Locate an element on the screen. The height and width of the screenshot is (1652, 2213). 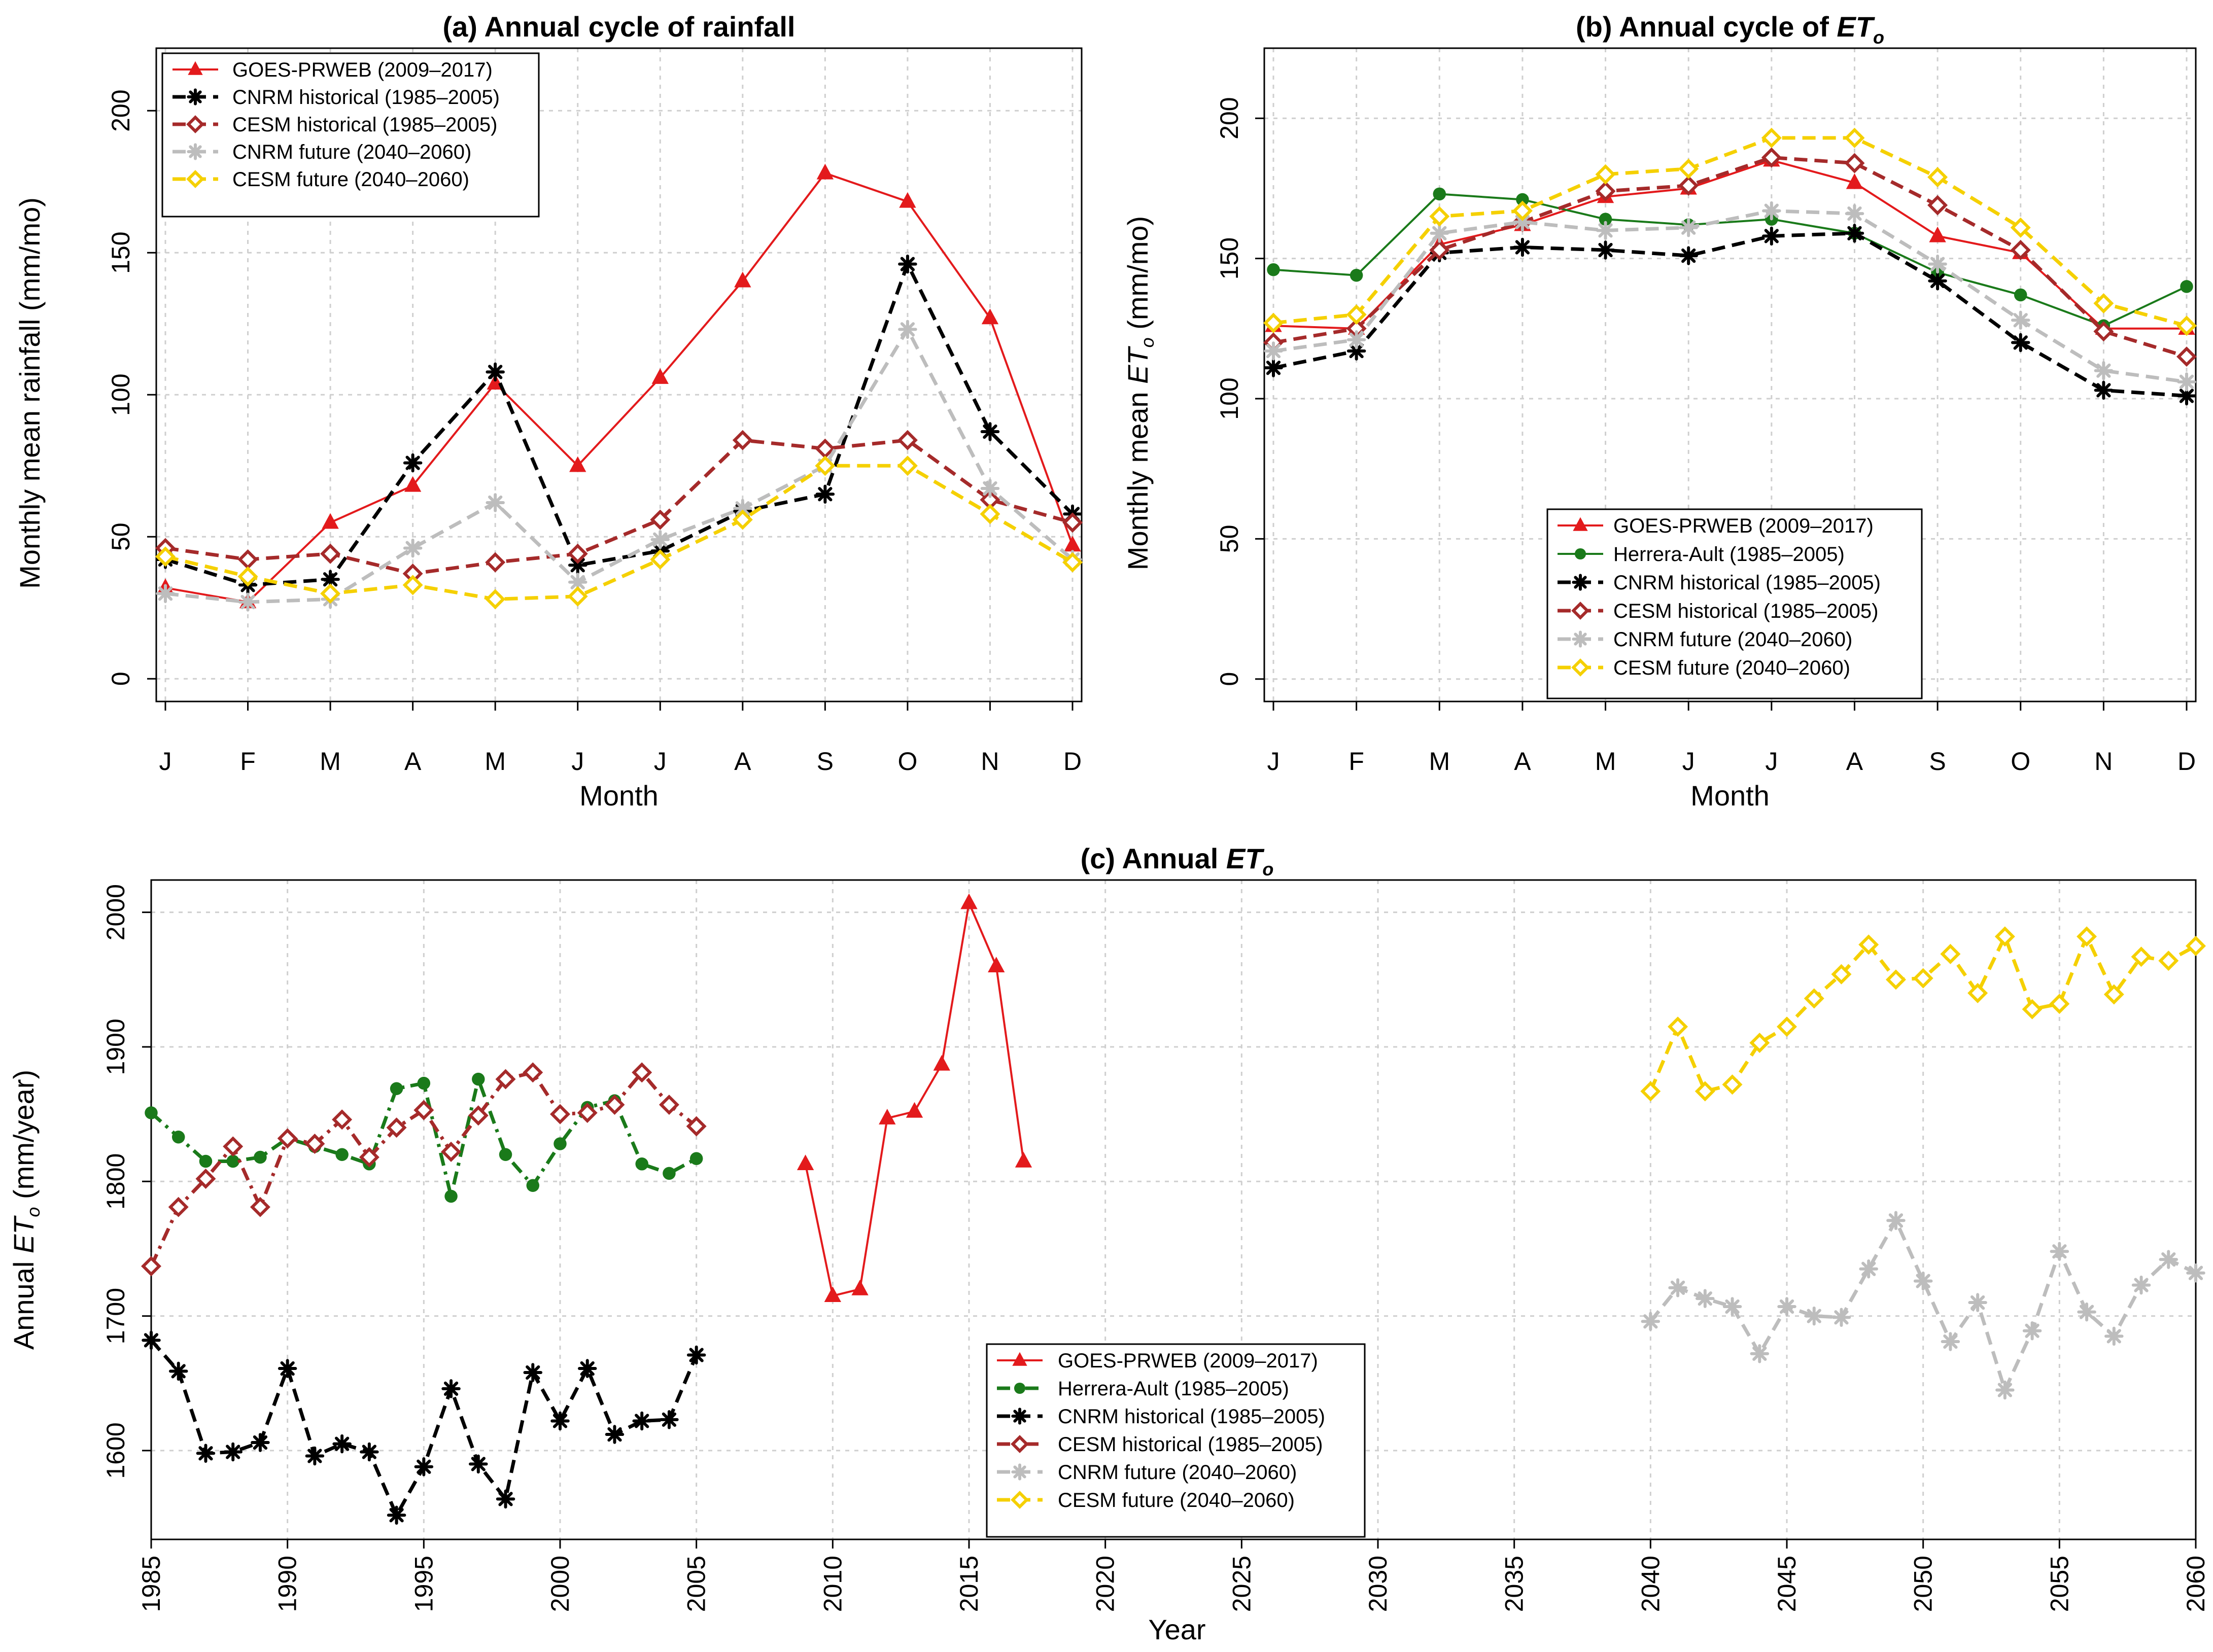
x-tick-label: 2005 is located at coordinates (697, 1584).